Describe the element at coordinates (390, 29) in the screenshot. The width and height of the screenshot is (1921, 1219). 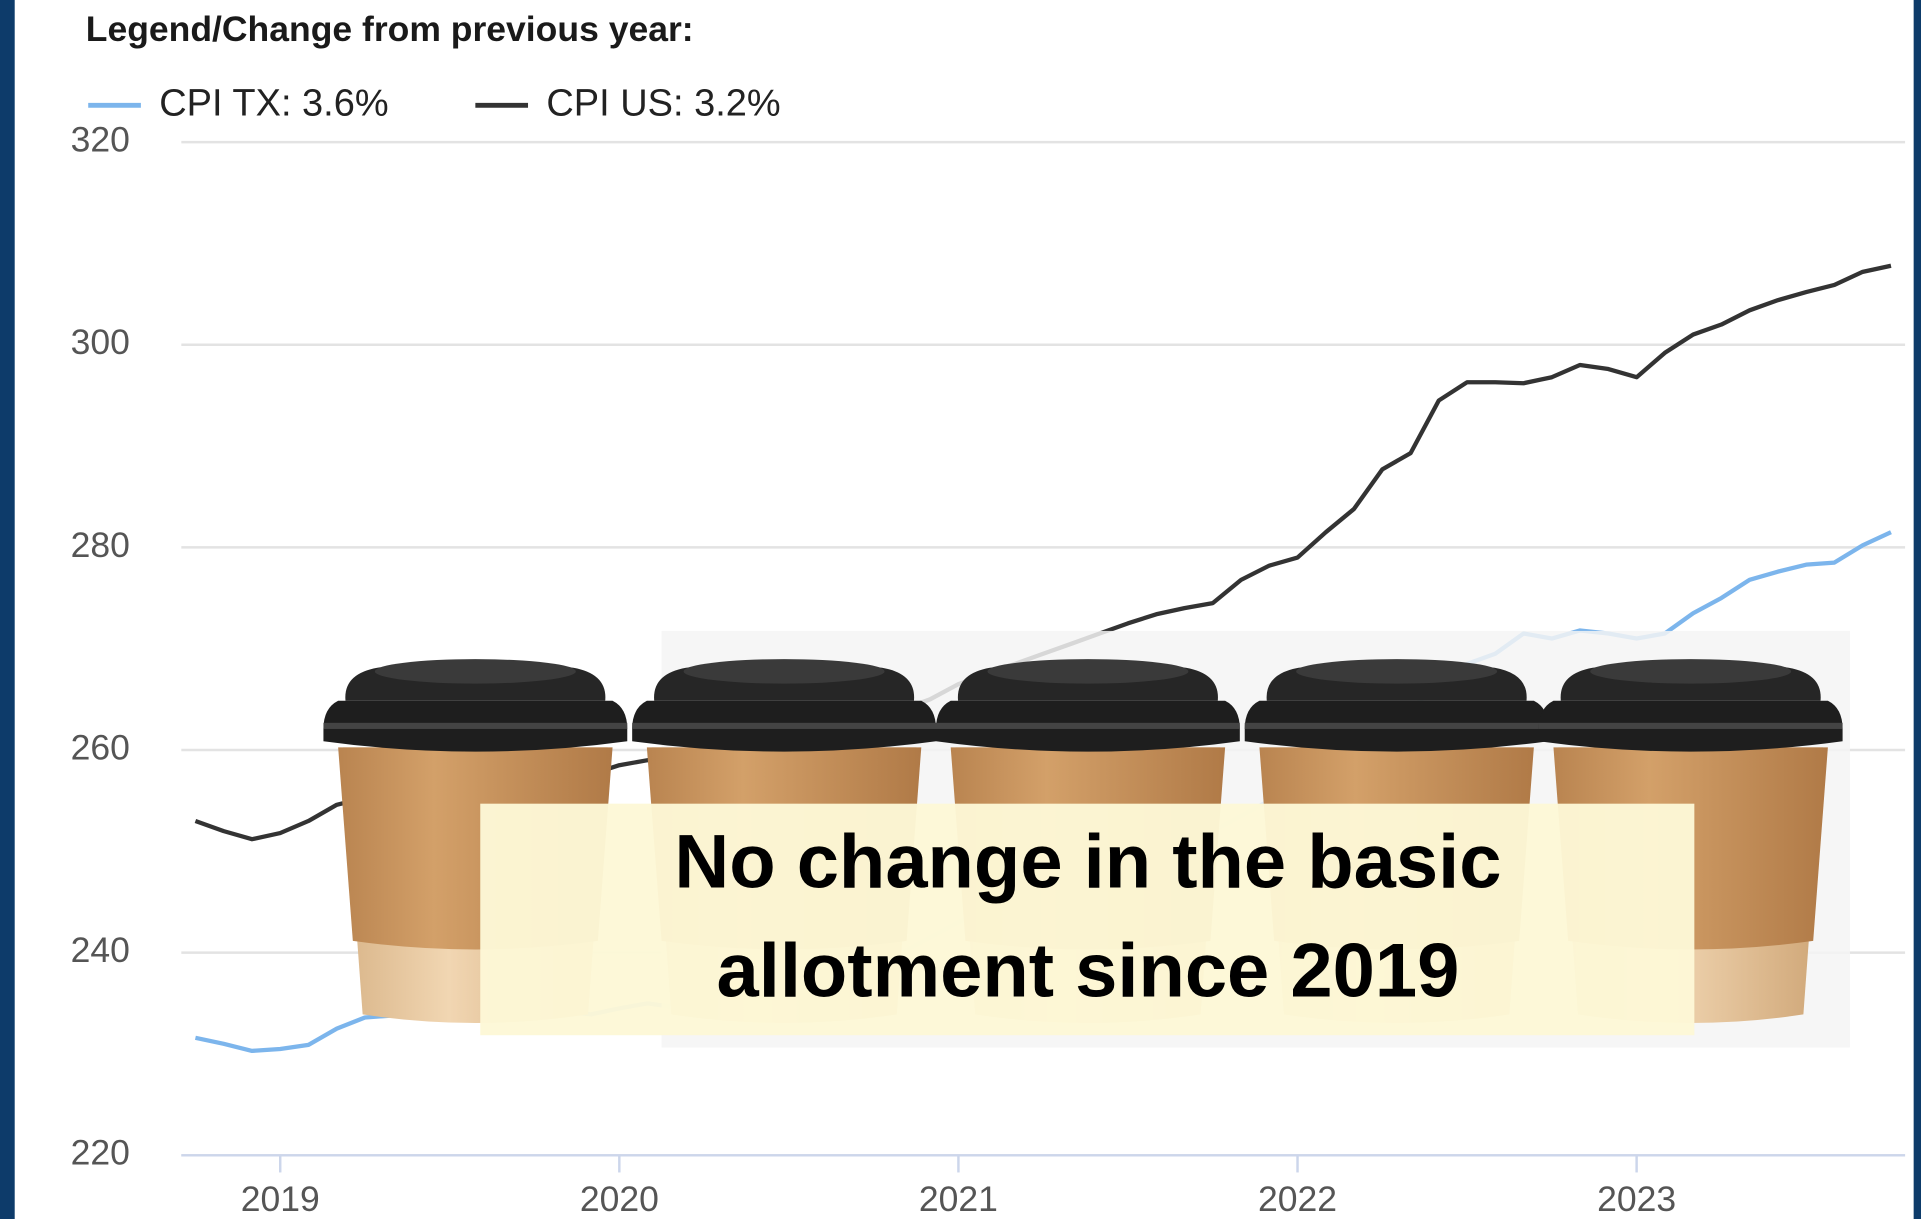
I see `legend-title: Legend/Change from previous year:` at that location.